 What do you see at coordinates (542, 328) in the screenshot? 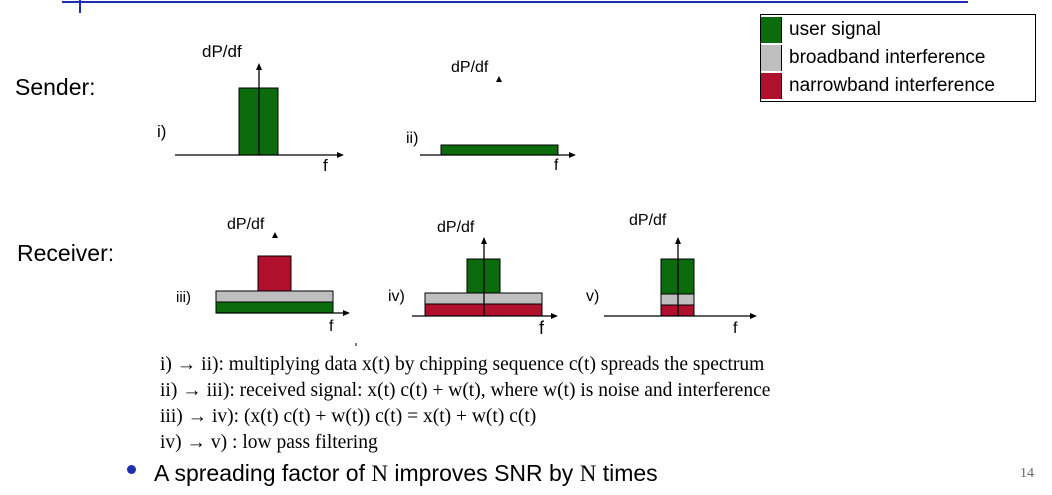
I see `panel-iv-xlabel: f` at bounding box center [542, 328].